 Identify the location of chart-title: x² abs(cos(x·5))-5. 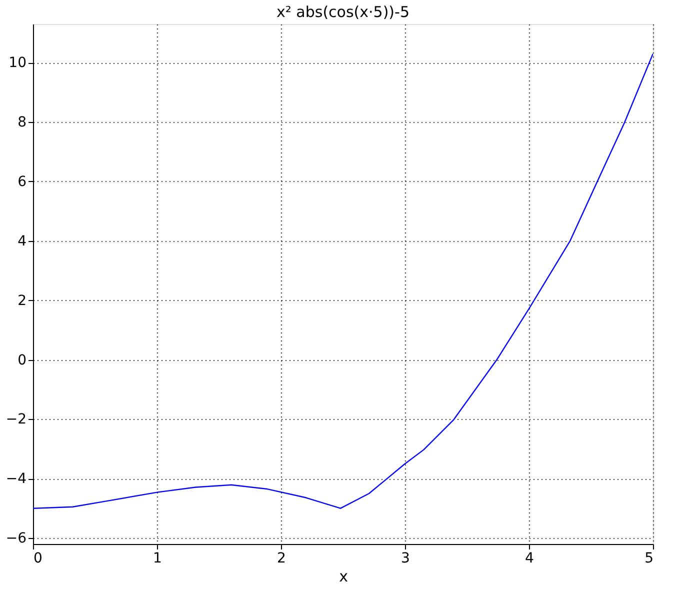
(343, 12).